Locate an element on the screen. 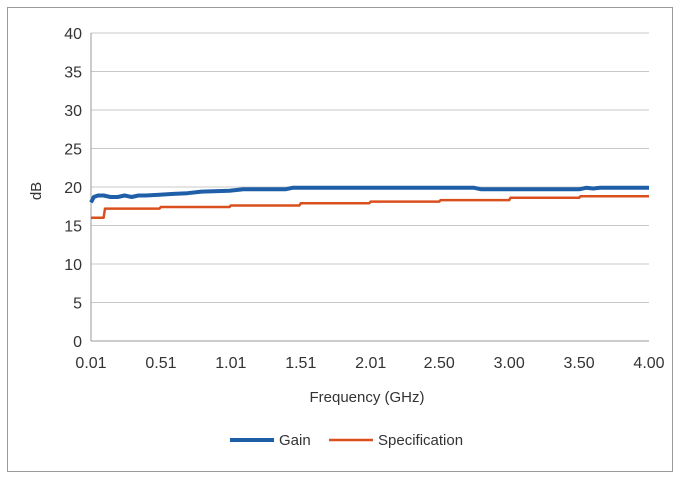 The height and width of the screenshot is (479, 681). y-tick-label: 10 is located at coordinates (73, 265).